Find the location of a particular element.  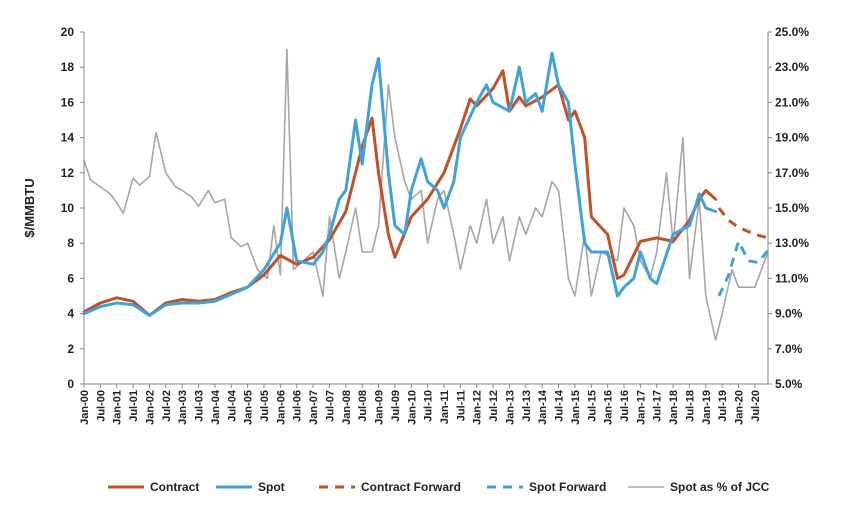

y-tick-label: 12 is located at coordinates (68, 173).